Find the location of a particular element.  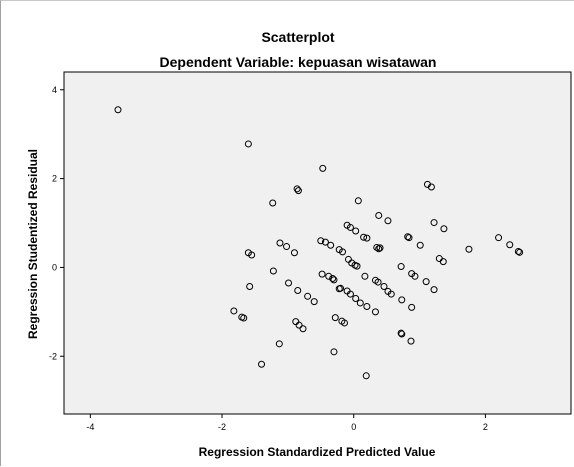

x-axis-label: Regression Standardized Predicted Value is located at coordinates (317, 452).